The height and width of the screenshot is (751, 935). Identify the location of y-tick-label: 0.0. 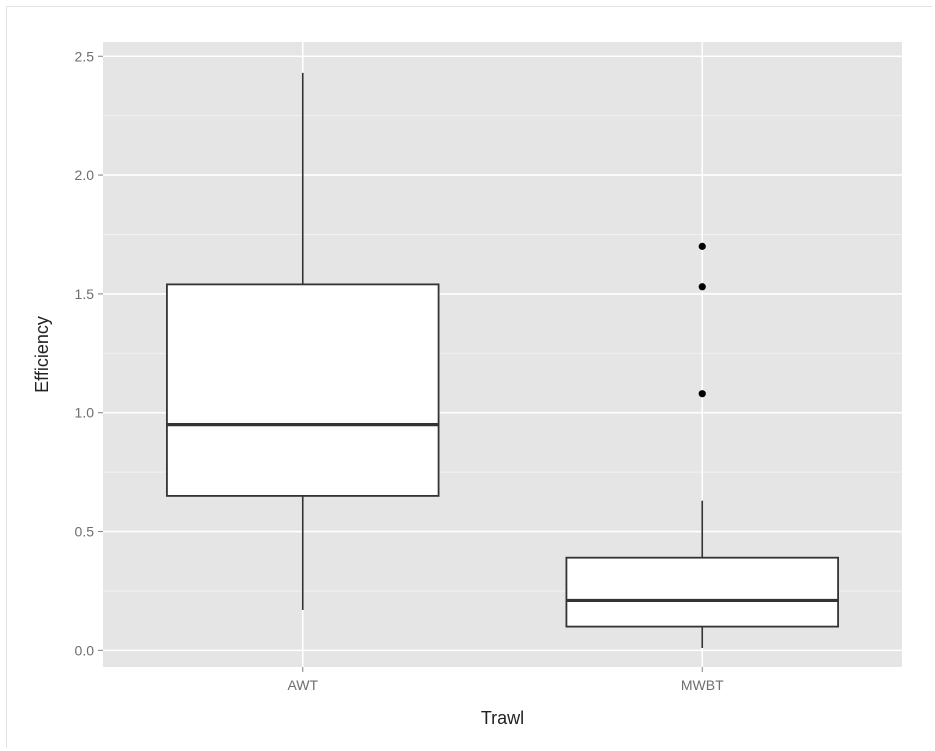
(85, 650).